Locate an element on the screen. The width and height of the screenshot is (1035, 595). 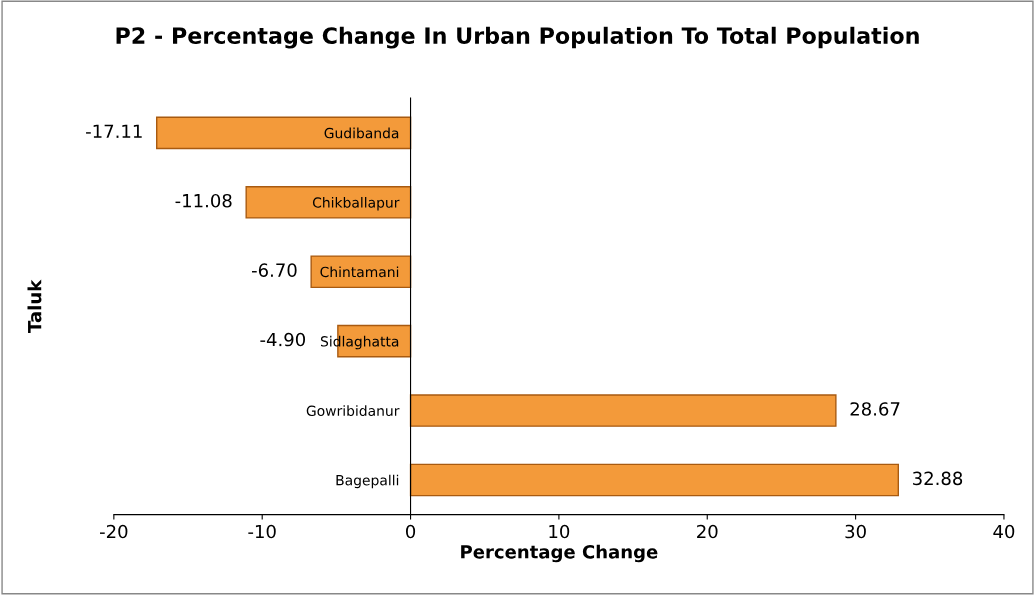
x-tick-label: 0 is located at coordinates (411, 531).